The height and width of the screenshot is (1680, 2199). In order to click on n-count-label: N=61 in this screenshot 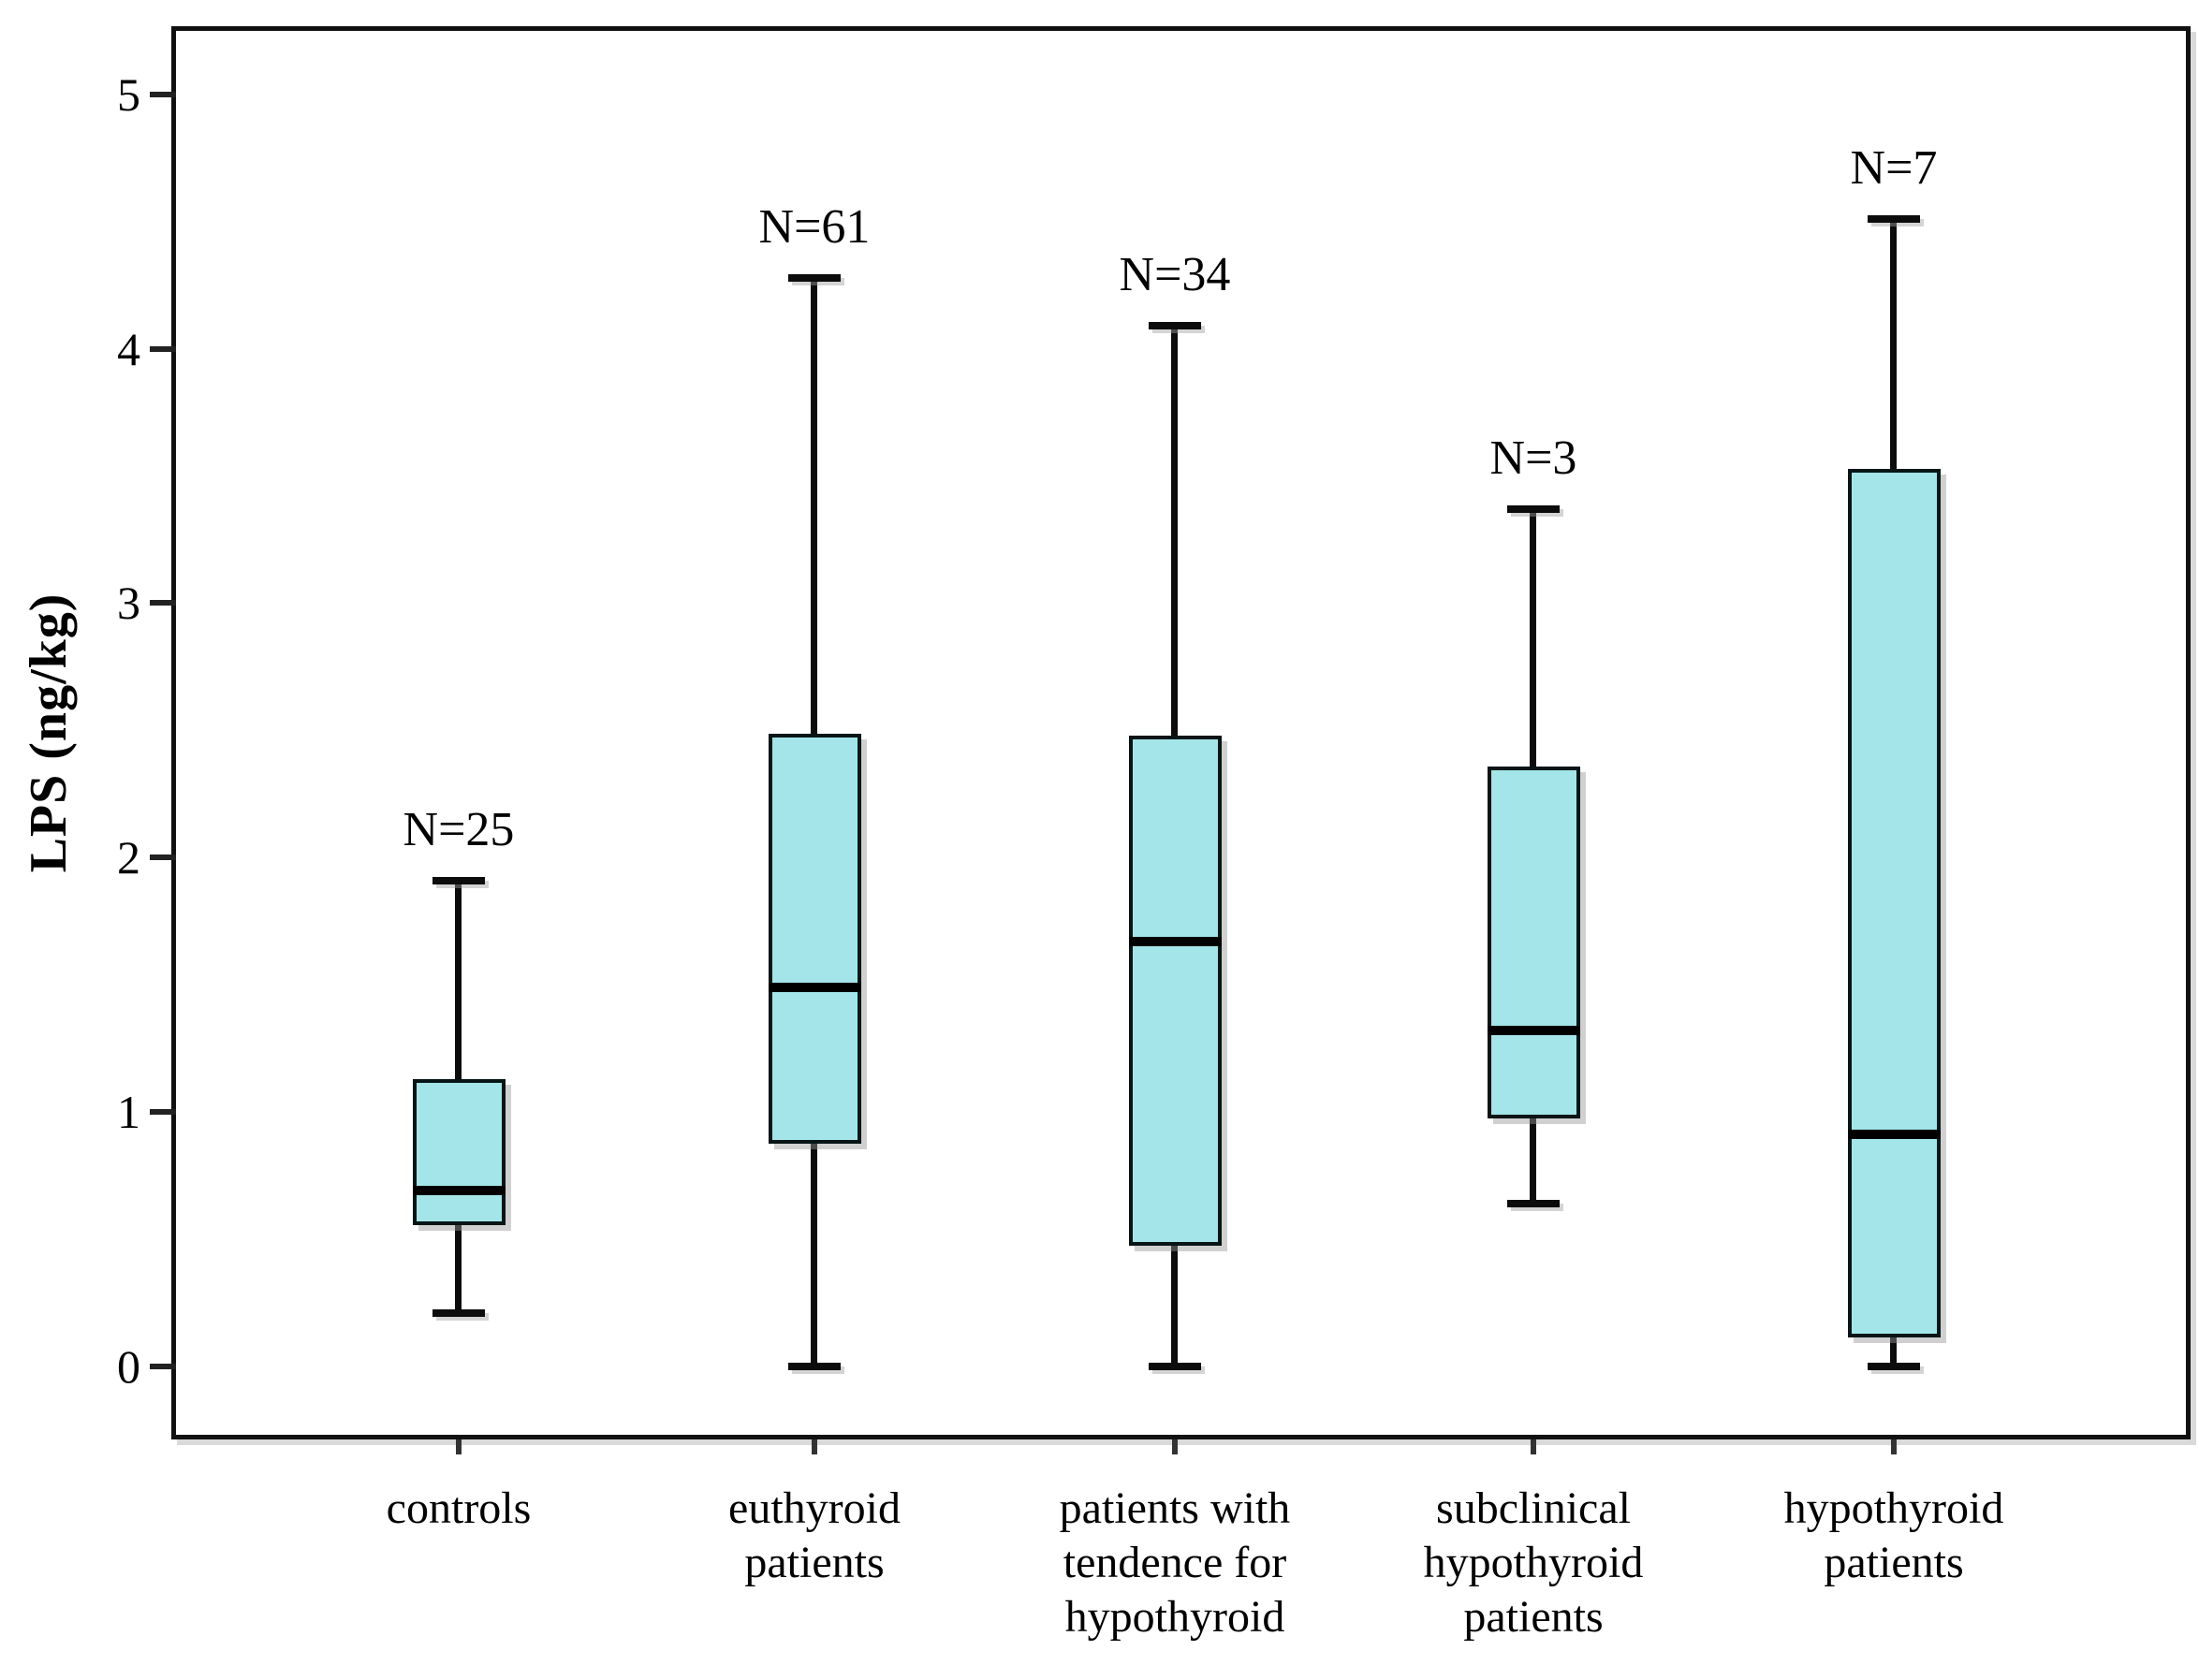, I will do `click(815, 226)`.